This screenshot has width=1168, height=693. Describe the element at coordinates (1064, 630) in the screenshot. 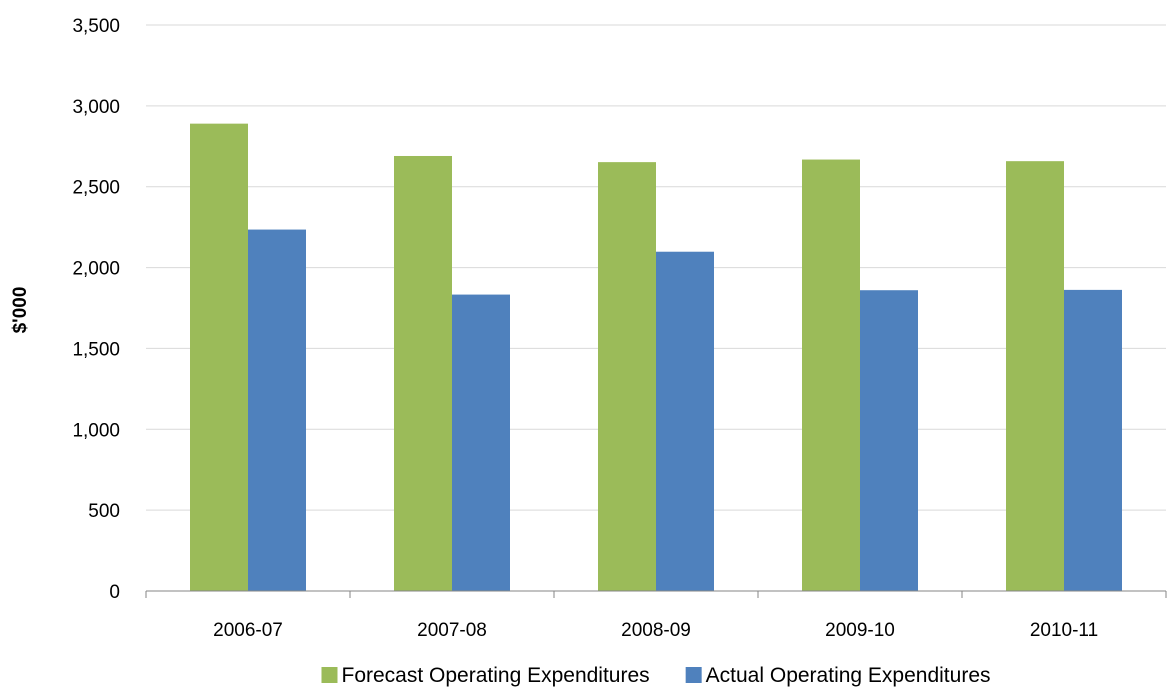

I see `x-tick-label: 2010-11` at that location.